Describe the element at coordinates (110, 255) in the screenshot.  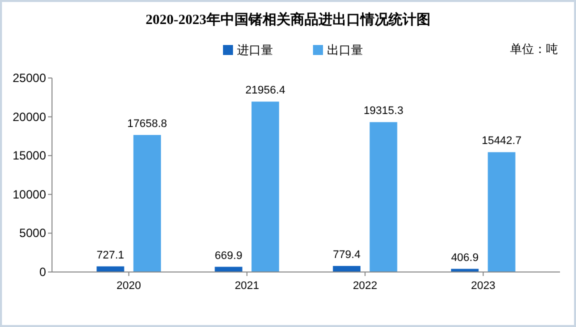
I see `data-label: 727.1` at that location.